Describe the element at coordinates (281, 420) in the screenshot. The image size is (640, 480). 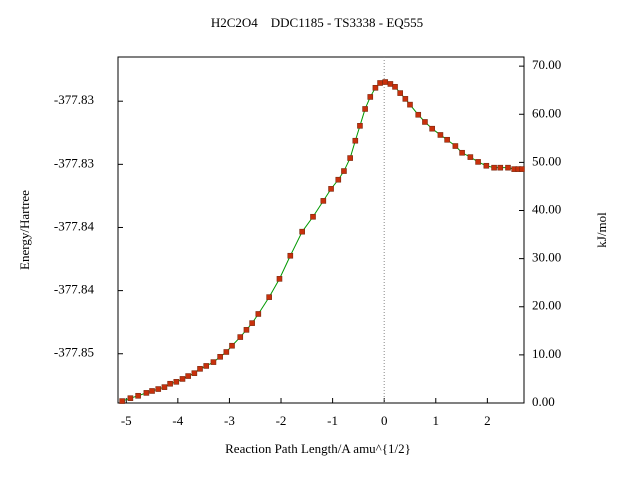
I see `x-tick-label: -2` at that location.